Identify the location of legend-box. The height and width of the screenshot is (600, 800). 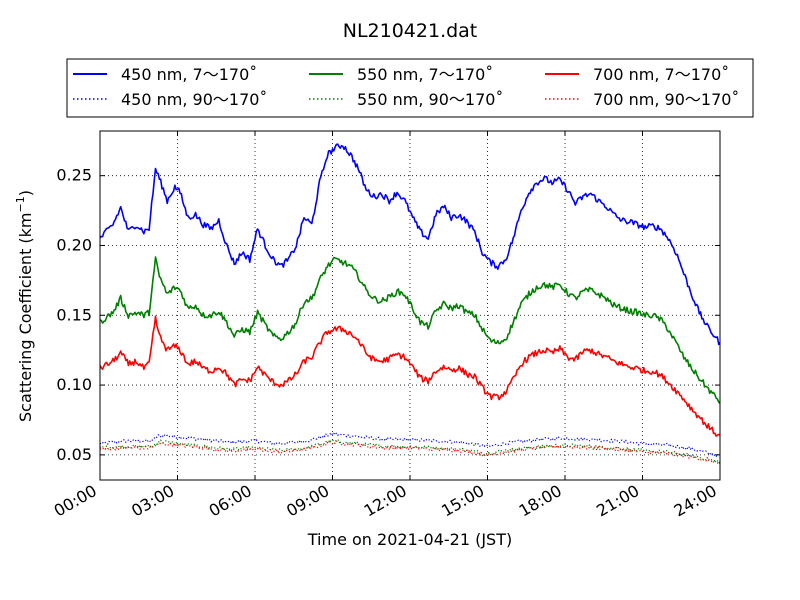
(410, 88).